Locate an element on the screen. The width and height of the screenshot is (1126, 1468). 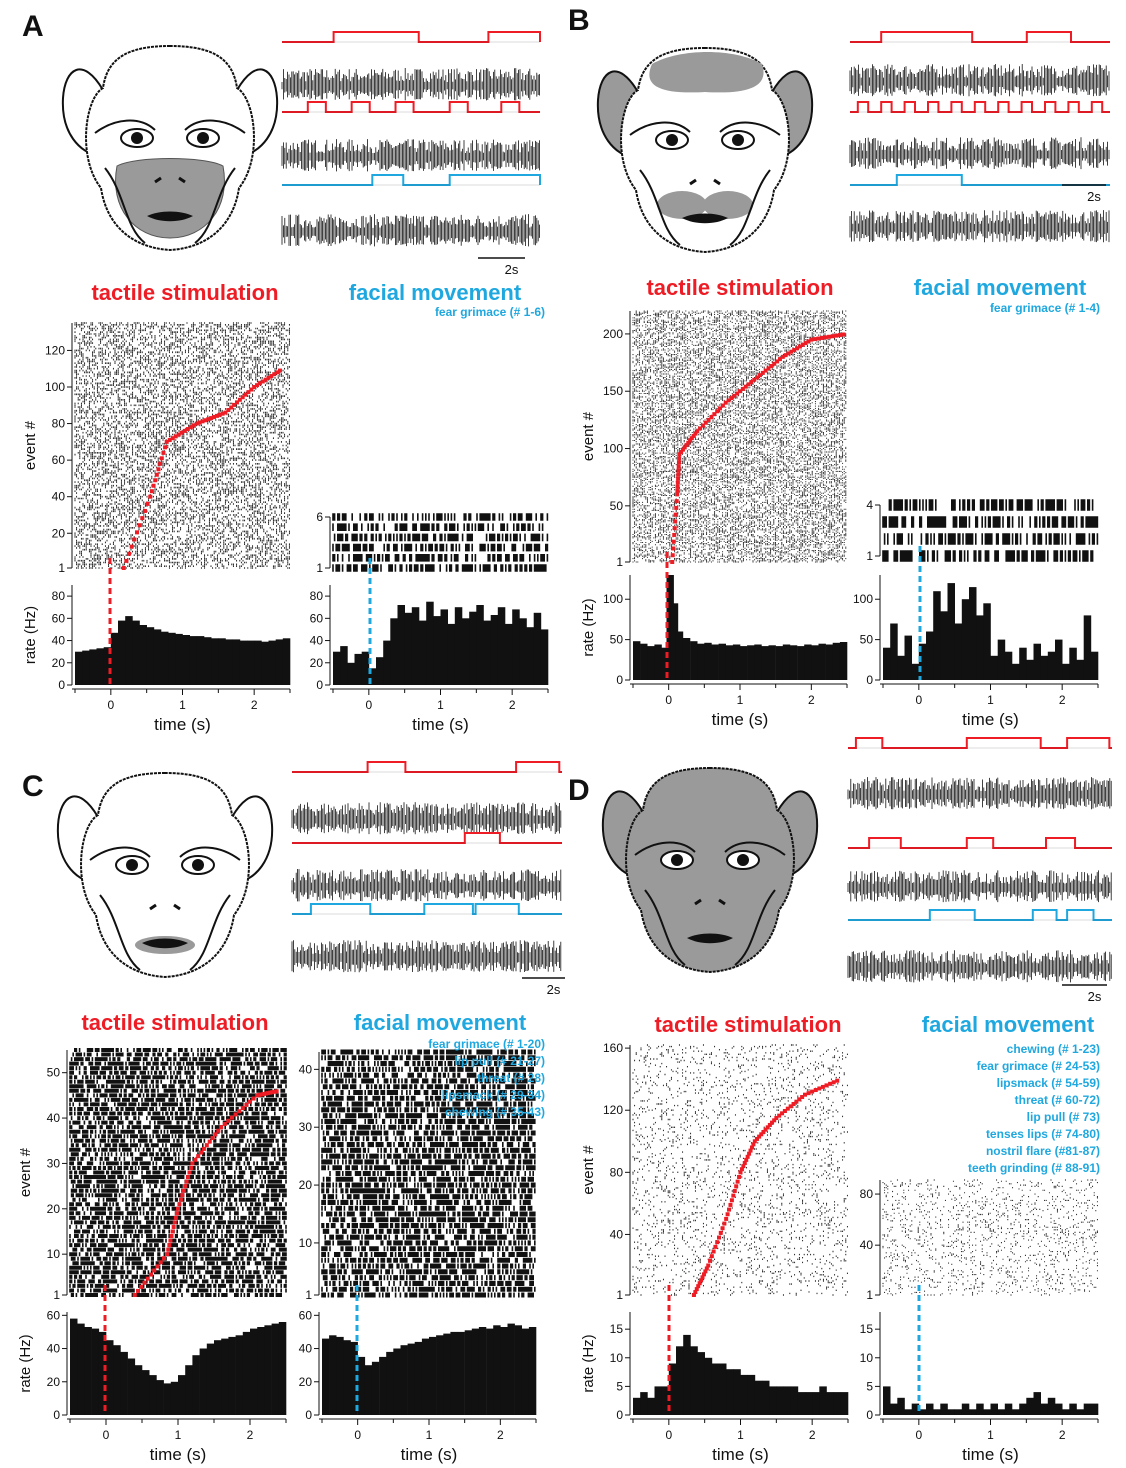
raster-tick-label: 60 is located at coordinates (59, 460).